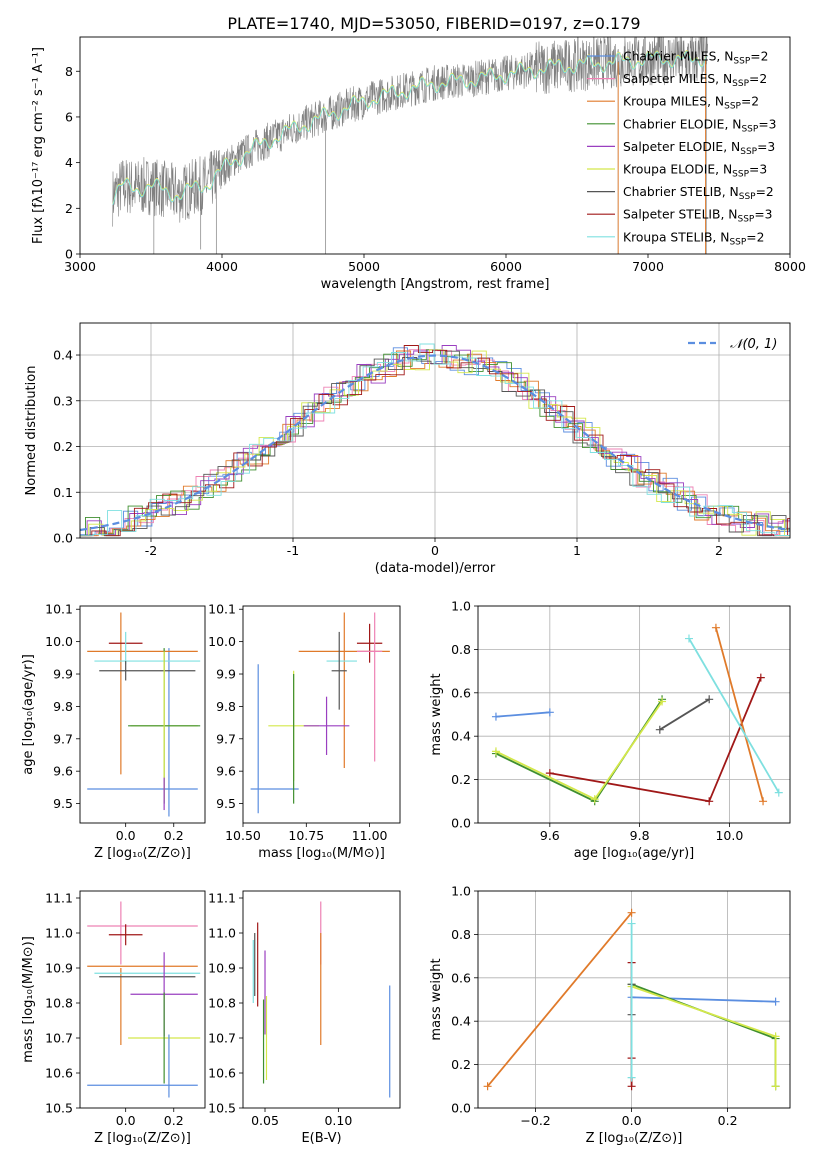 This screenshot has height=1170, width=819. What do you see at coordinates (320, 713) in the screenshot?
I see `plot-area-age-vs-mass` at bounding box center [320, 713].